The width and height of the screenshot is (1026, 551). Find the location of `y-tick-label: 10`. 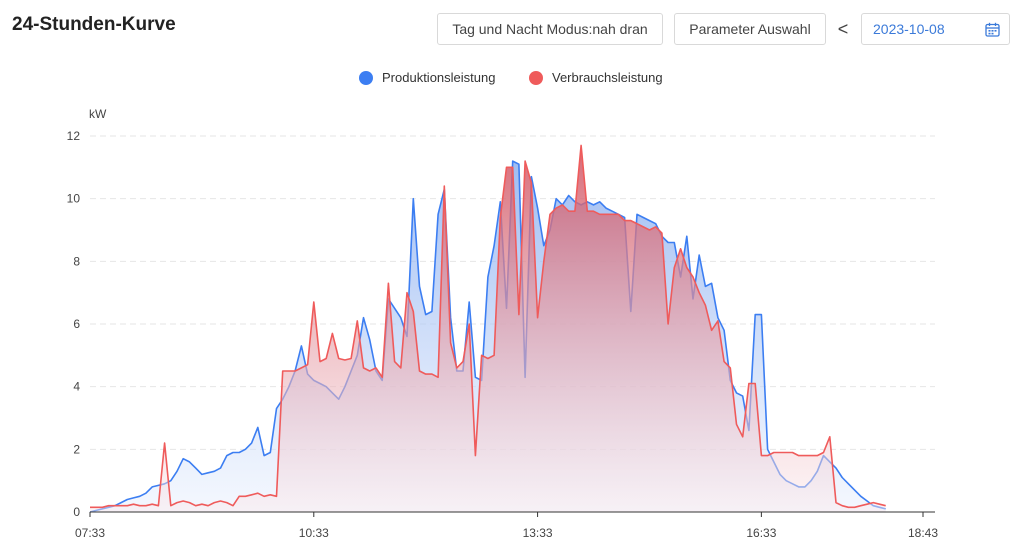

y-tick-label: 10 is located at coordinates (74, 199).